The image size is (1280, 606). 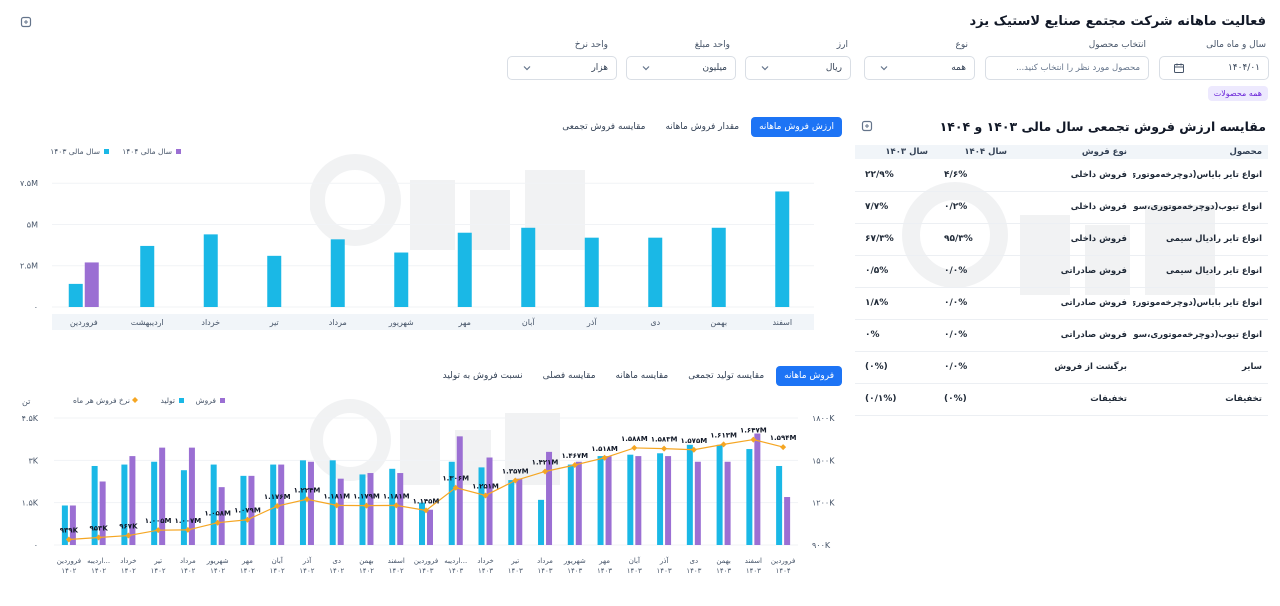 I want to click on tab-cumulative-production: مقایسه تولید تجمعی, so click(x=726, y=376).